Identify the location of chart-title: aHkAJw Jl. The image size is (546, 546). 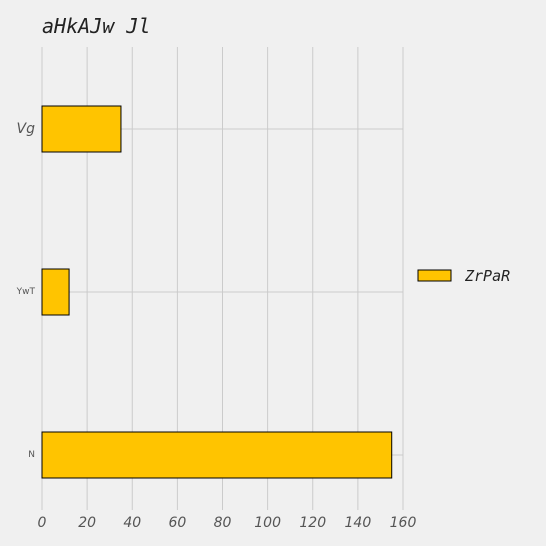
(96, 26).